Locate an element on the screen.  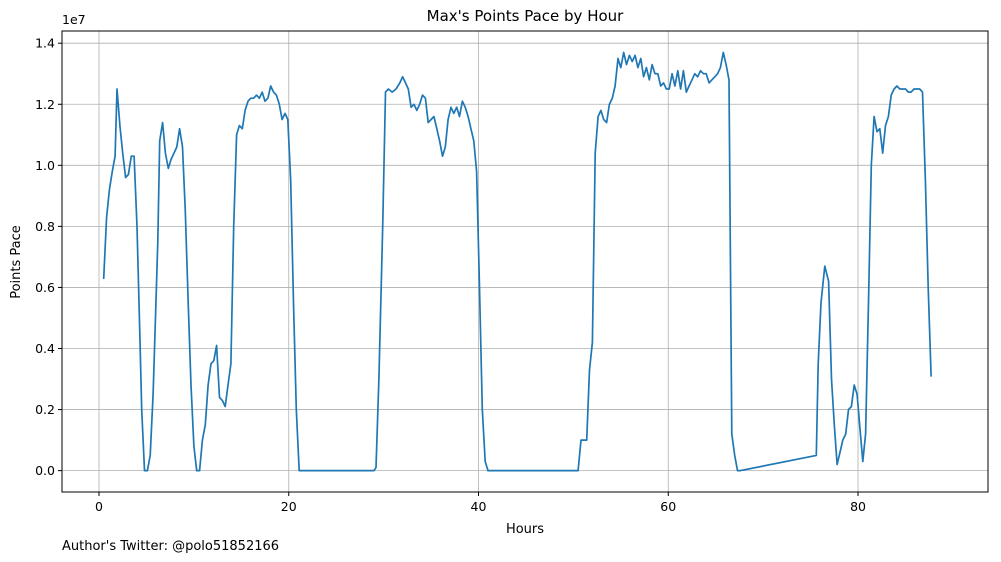
y-tick-label: 0.8 is located at coordinates (45, 226).